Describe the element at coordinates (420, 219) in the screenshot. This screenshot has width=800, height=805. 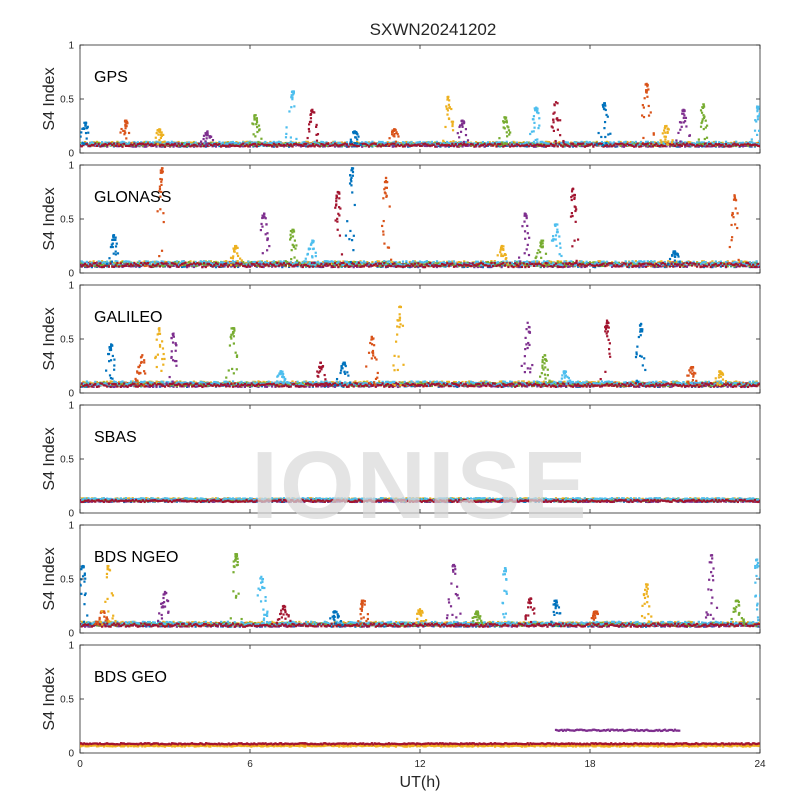
I see `axes-box` at that location.